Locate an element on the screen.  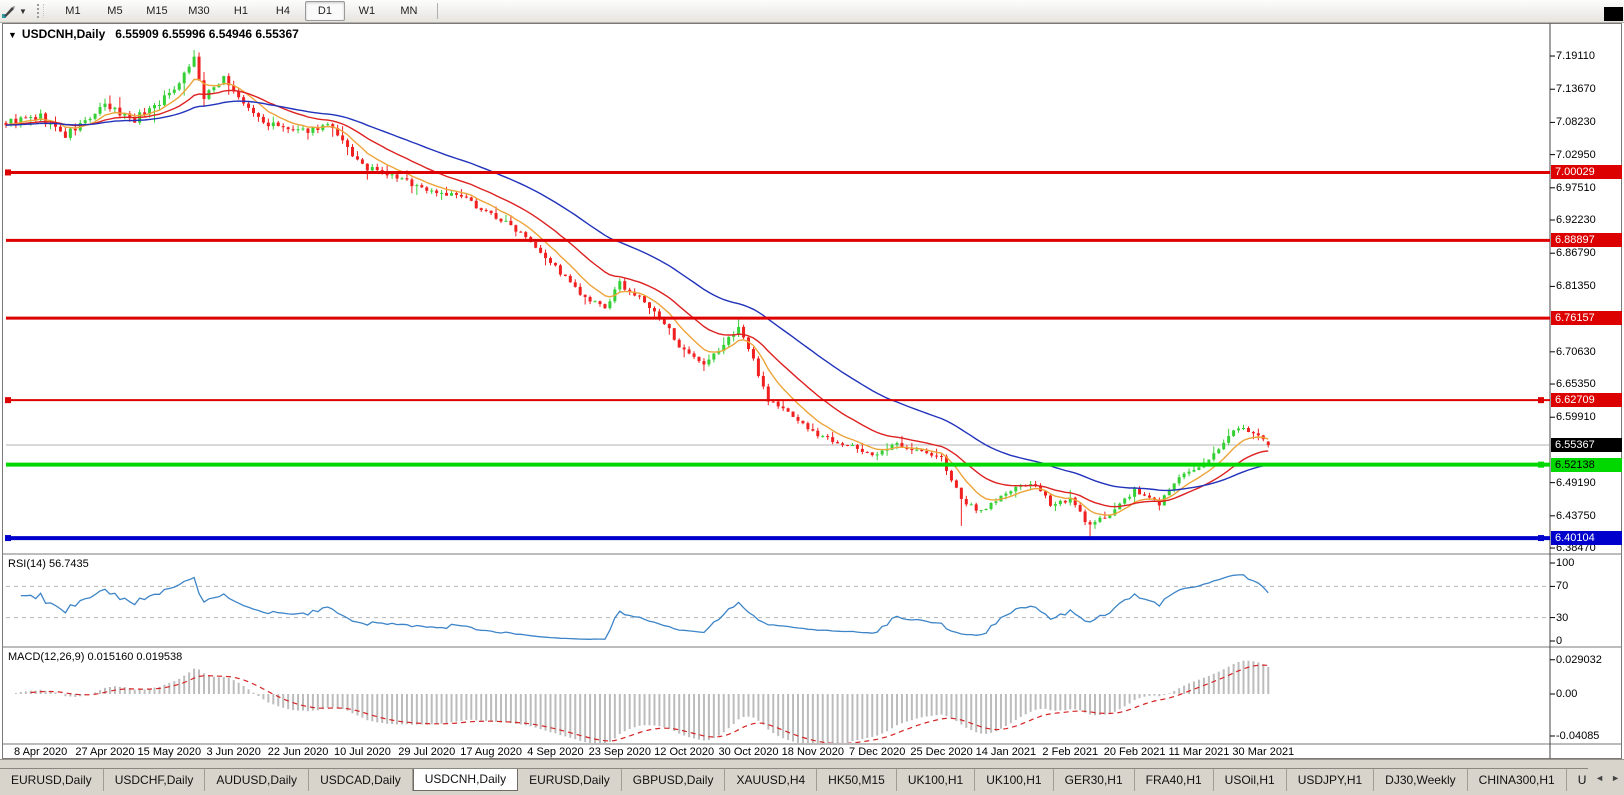
hline-handle-left-6.40104 is located at coordinates (8, 538).